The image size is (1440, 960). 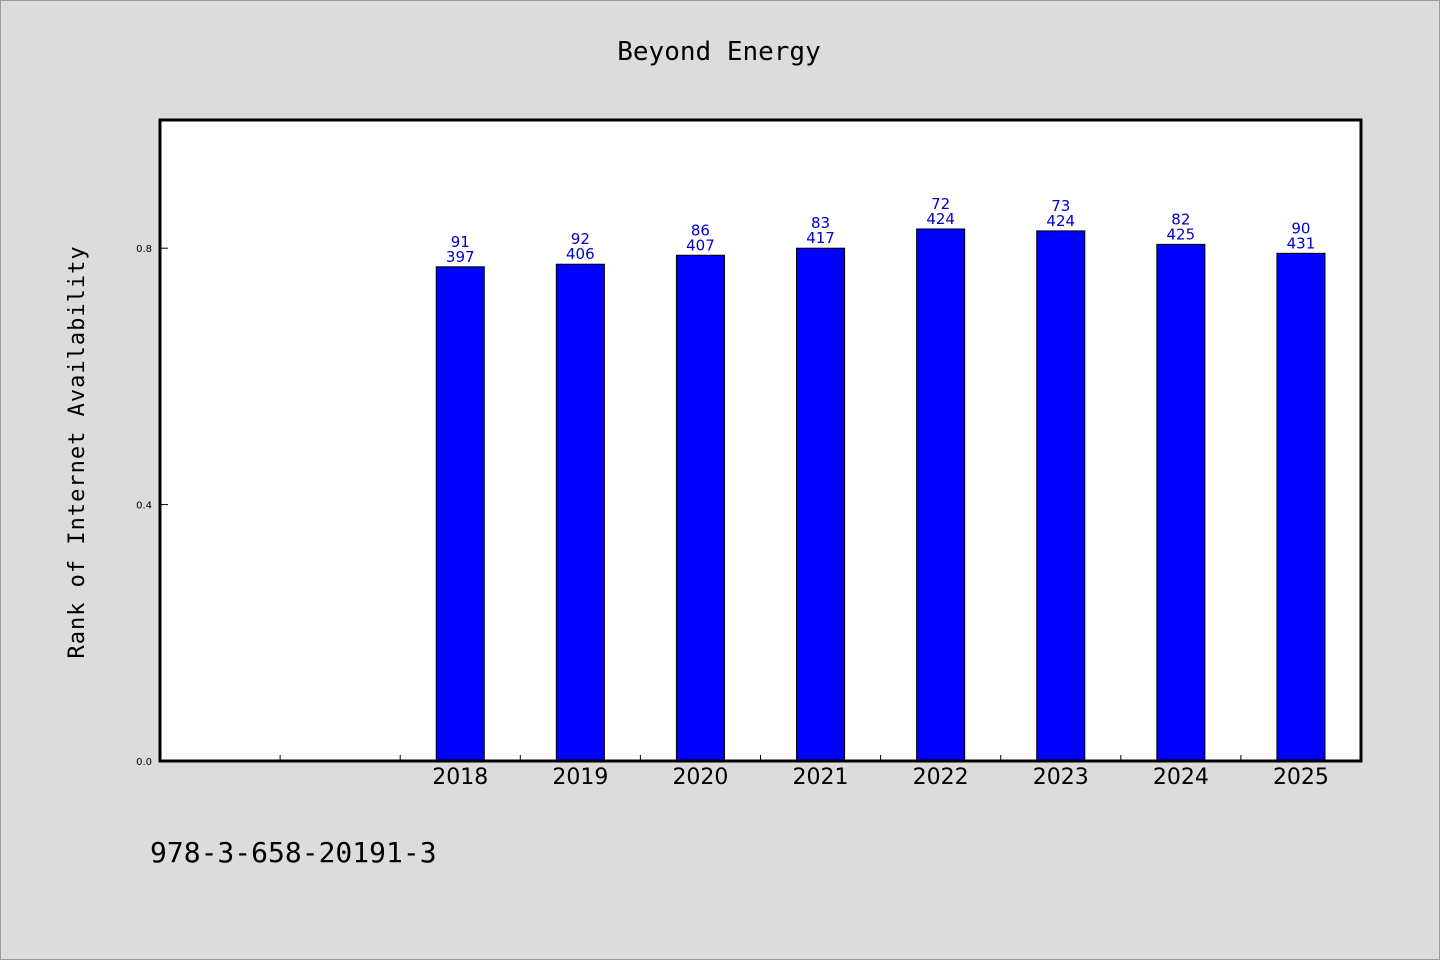 What do you see at coordinates (1181, 234) in the screenshot?
I see `bar-bottom-label: 425` at bounding box center [1181, 234].